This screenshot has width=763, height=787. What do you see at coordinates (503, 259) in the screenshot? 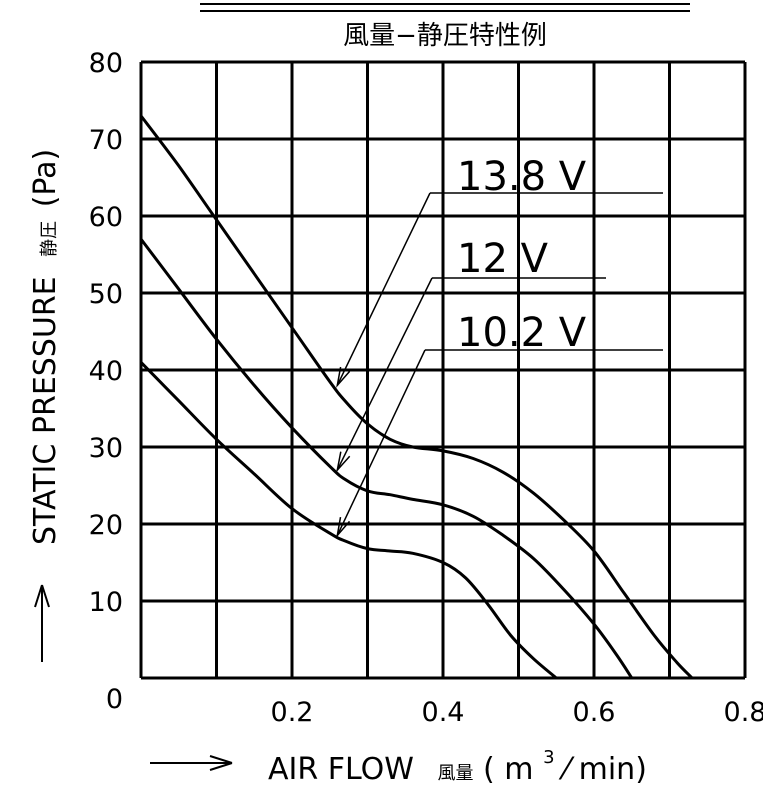
I see `series-label-12v: 12 V` at bounding box center [503, 259].